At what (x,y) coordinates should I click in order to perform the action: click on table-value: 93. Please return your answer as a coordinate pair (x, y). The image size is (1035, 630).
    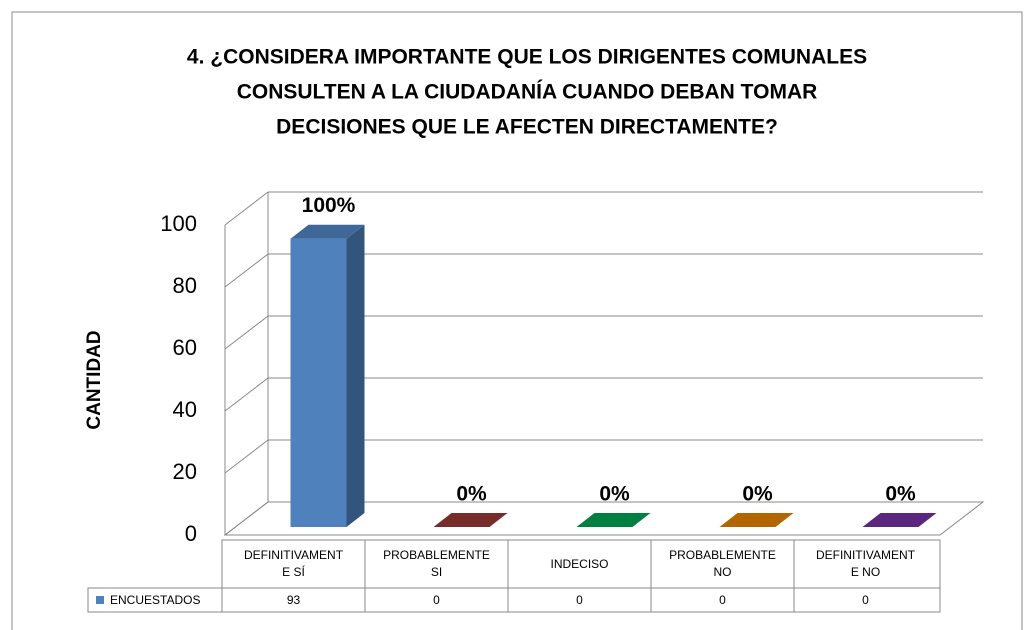
    Looking at the image, I should click on (294, 600).